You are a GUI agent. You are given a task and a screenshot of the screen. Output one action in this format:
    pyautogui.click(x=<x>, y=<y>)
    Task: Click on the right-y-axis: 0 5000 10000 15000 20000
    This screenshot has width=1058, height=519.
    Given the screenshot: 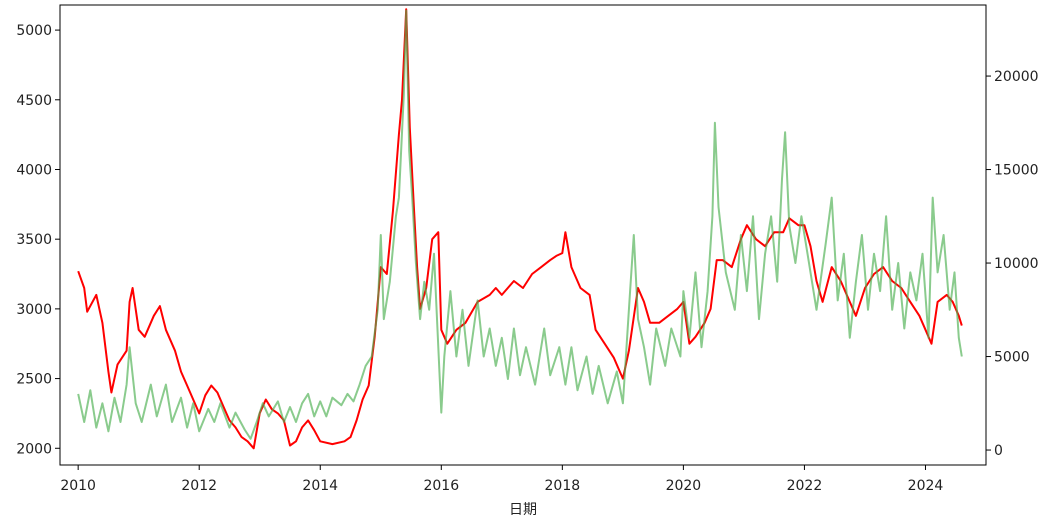 What is the action you would take?
    pyautogui.click(x=1012, y=264)
    